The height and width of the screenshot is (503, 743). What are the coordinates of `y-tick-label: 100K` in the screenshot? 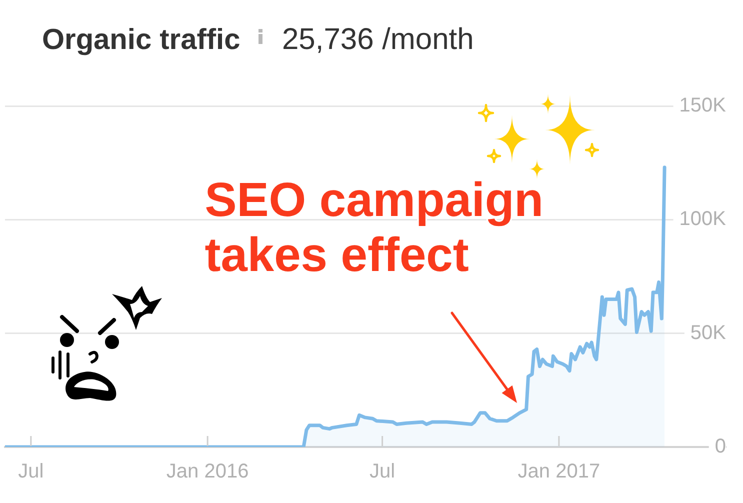 It's located at (703, 219).